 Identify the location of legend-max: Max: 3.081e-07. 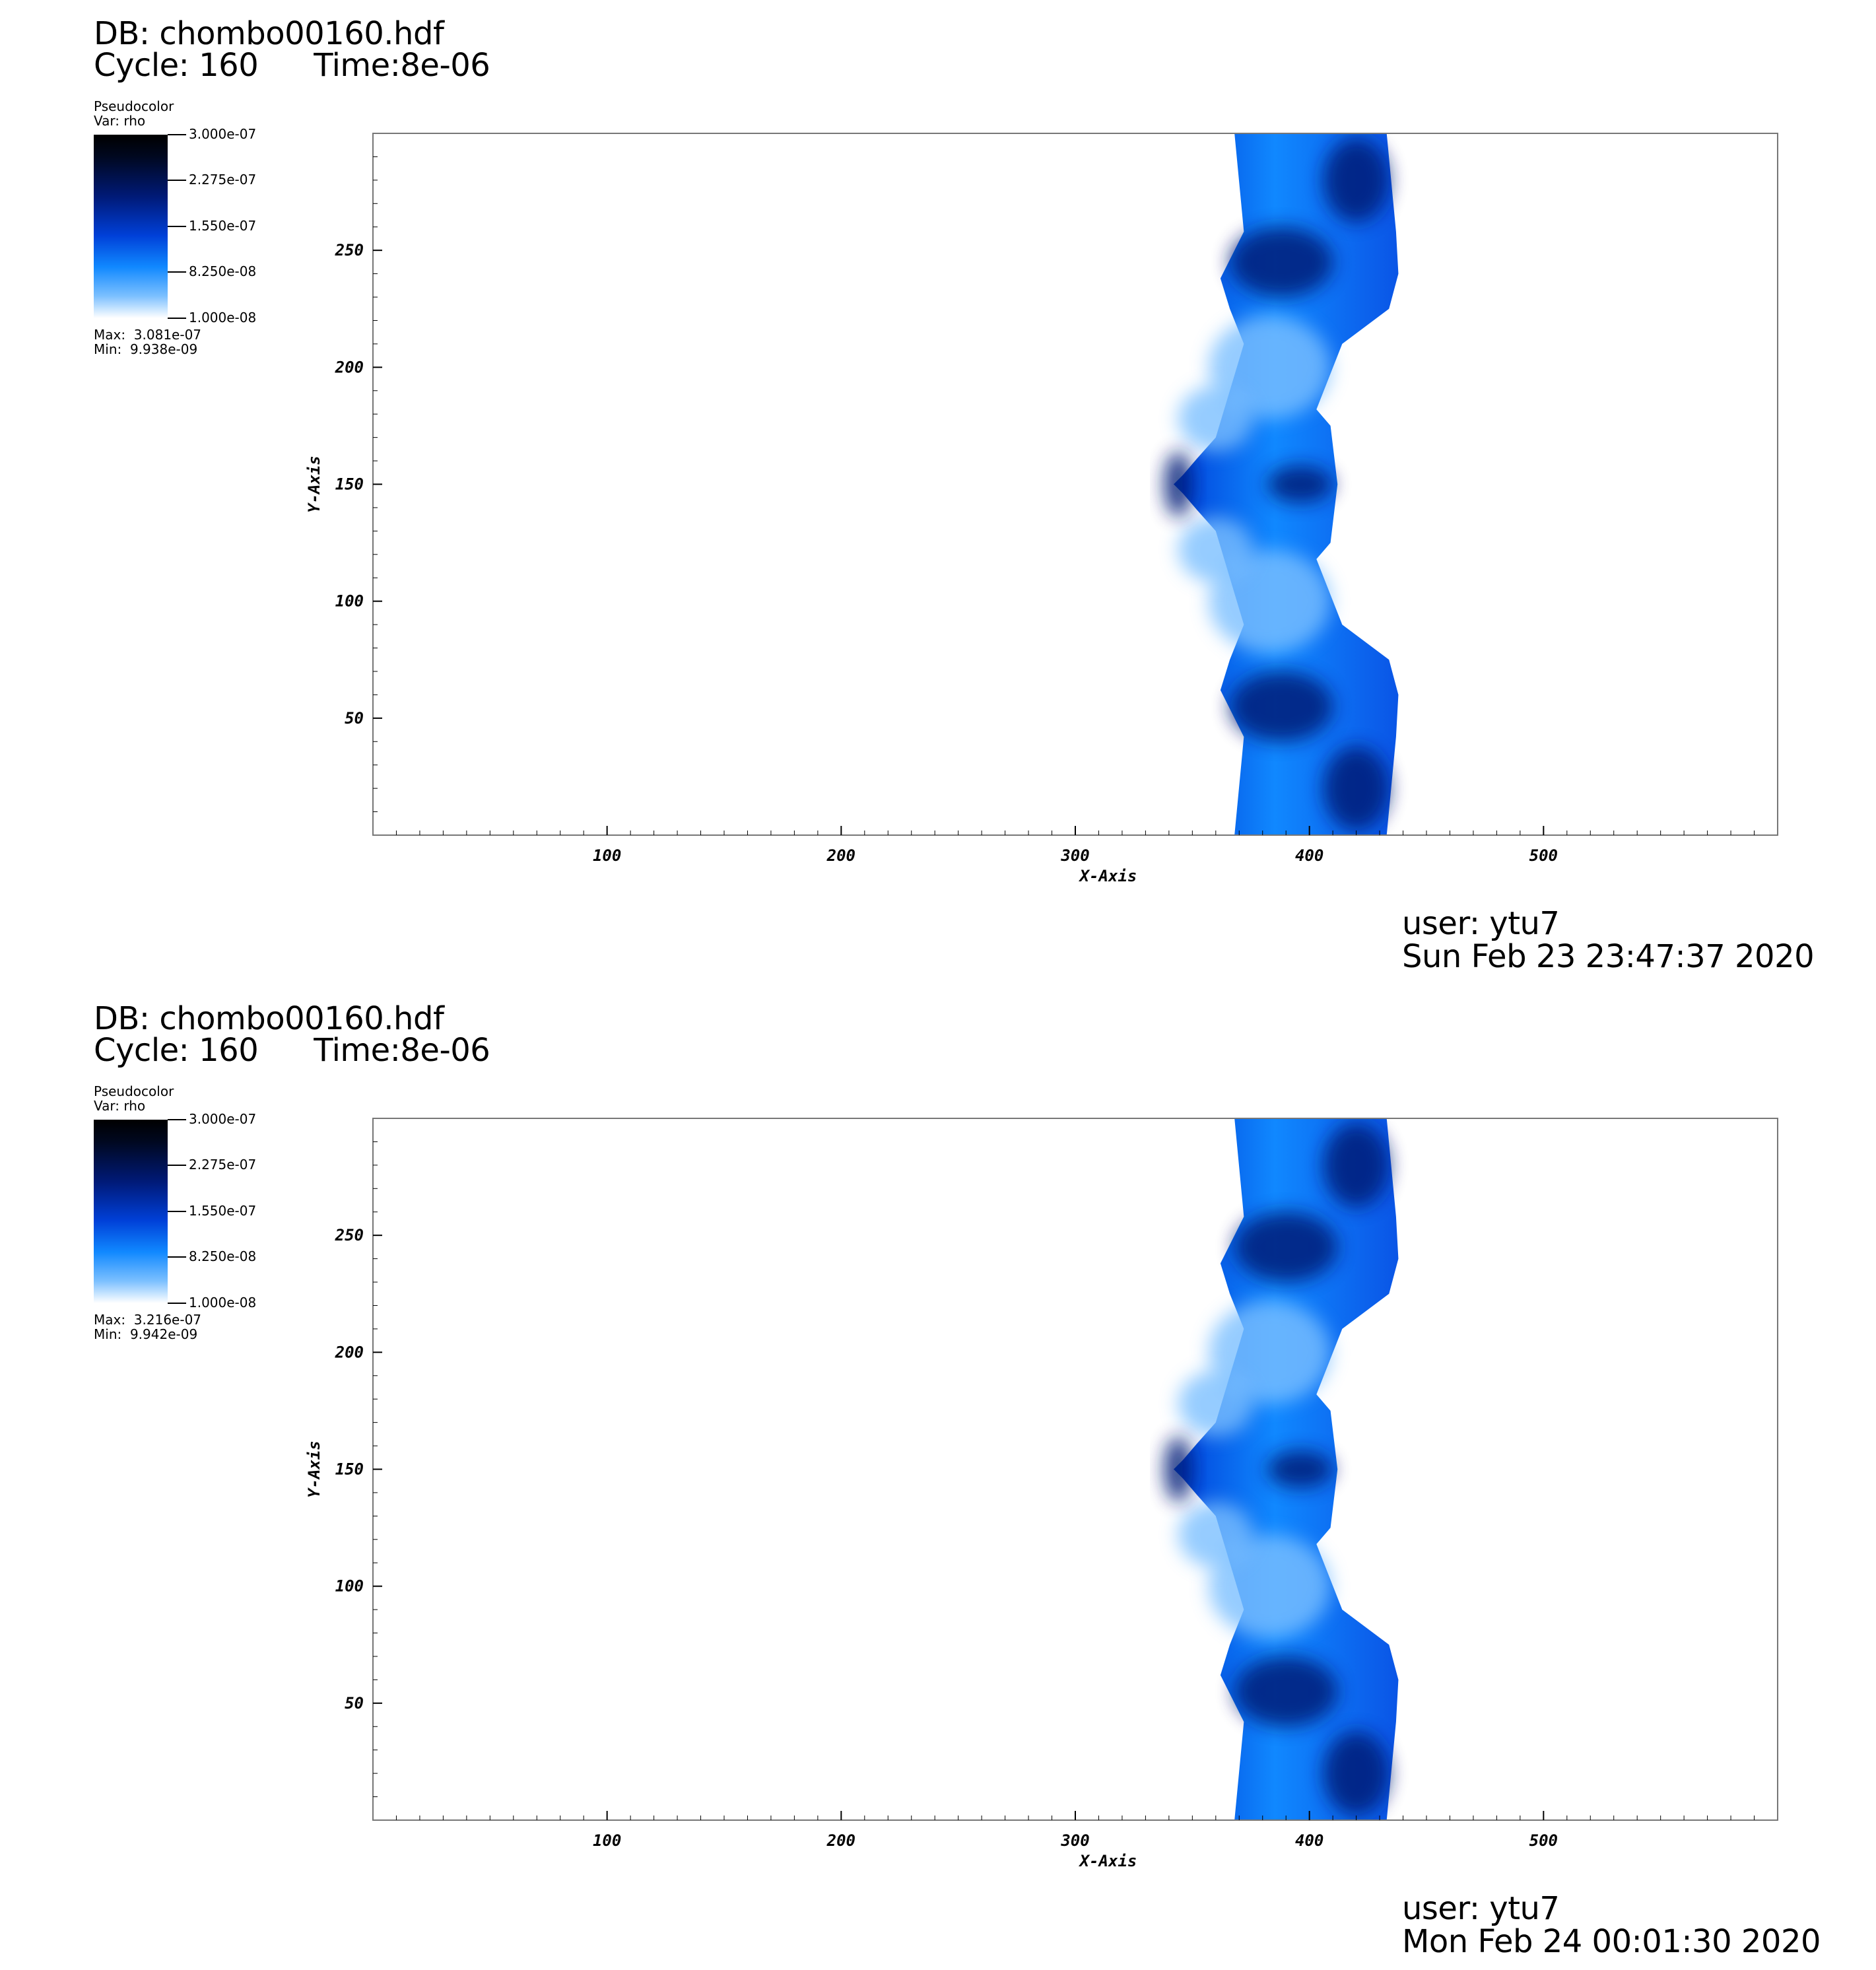
(148, 335).